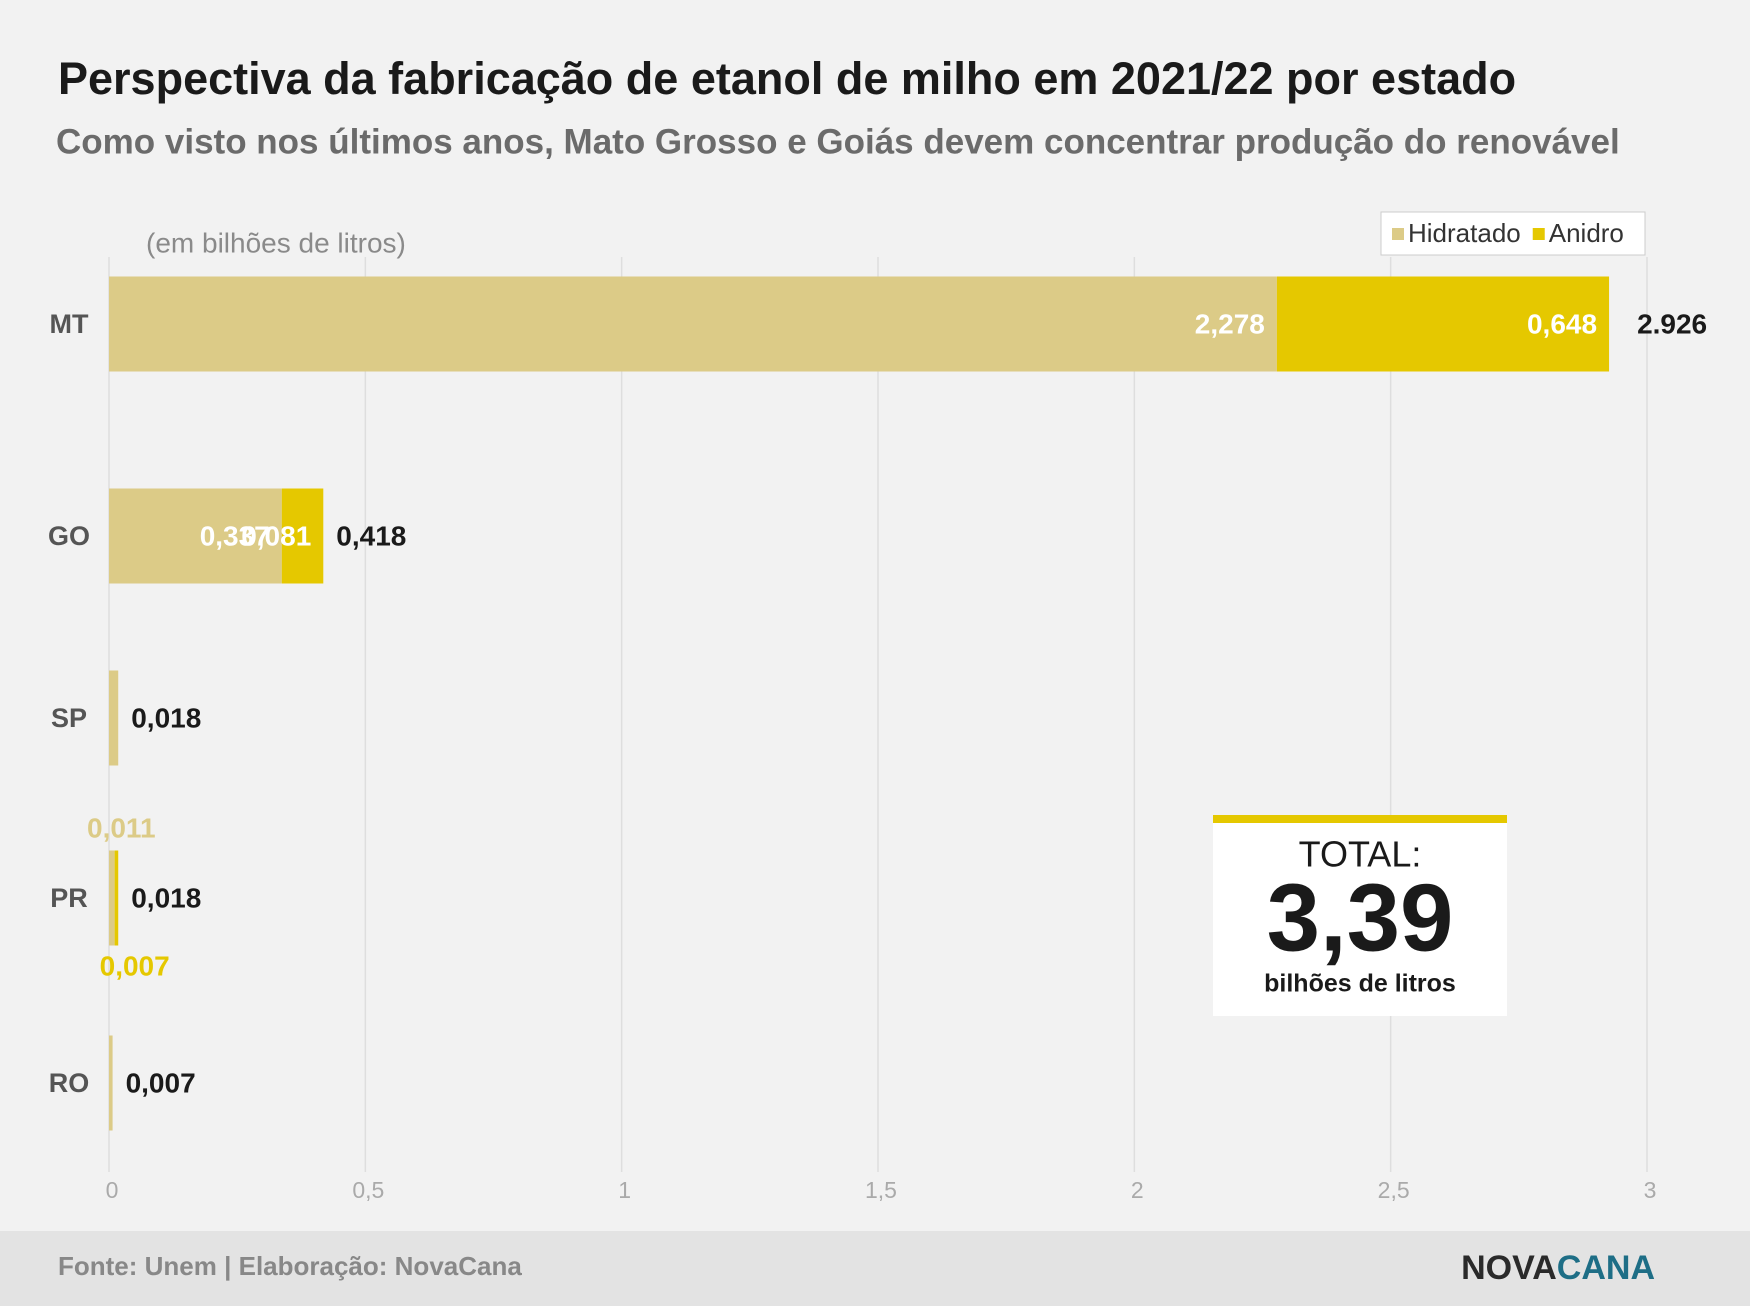  What do you see at coordinates (1650, 1190) in the screenshot?
I see `x-tick-label: 3` at bounding box center [1650, 1190].